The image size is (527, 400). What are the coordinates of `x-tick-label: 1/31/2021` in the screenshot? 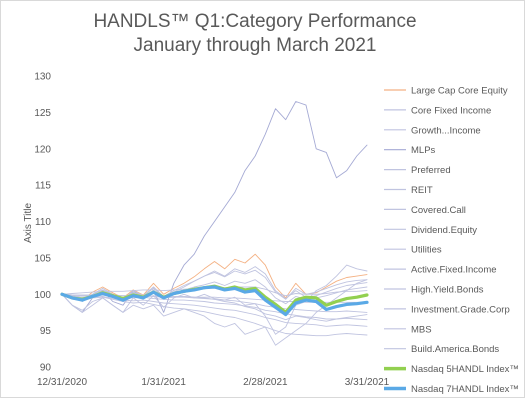 It's located at (163, 382).